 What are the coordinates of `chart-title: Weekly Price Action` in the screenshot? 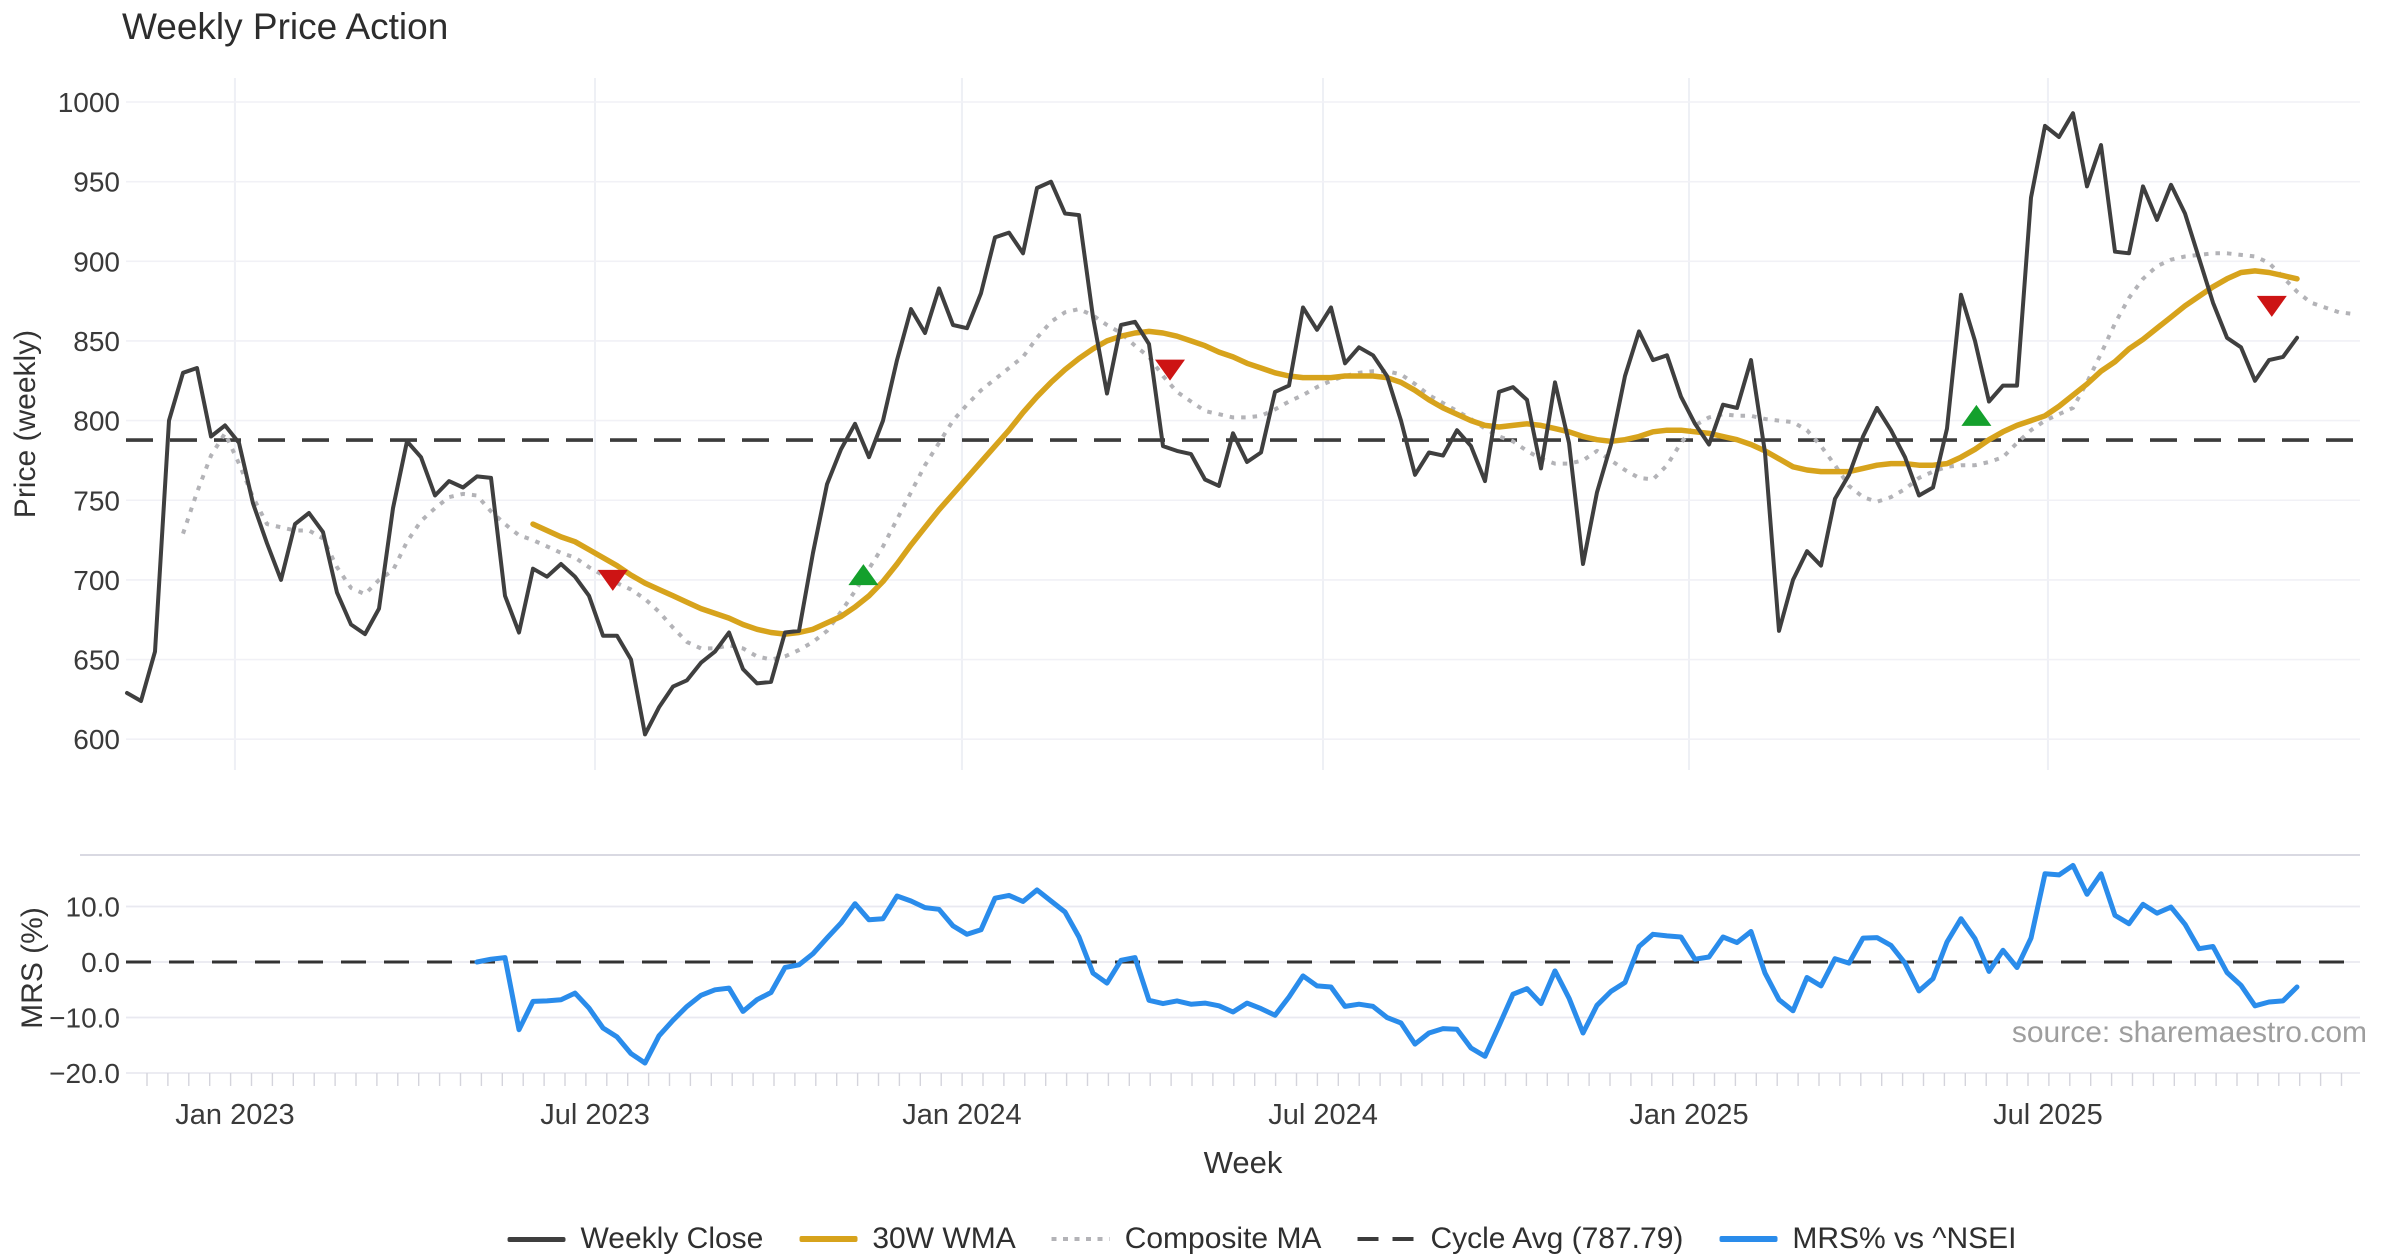 It's located at (285, 26).